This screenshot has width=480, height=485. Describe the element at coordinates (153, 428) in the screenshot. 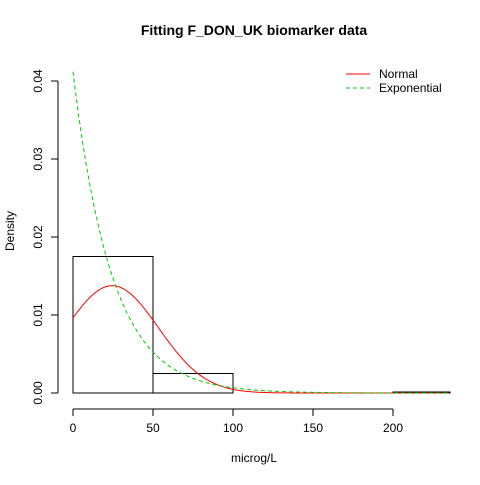

I see `x-tick-label-50: 50` at that location.